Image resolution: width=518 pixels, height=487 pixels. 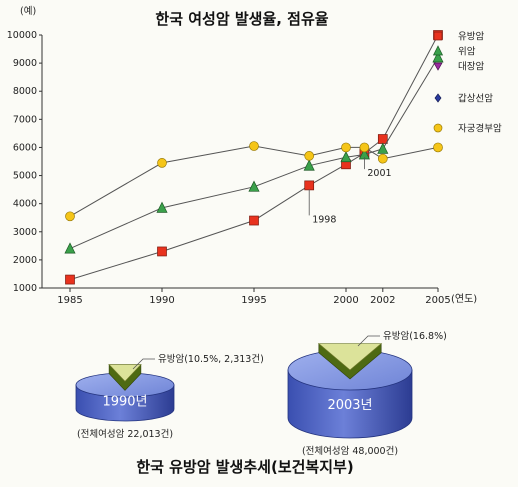 I want to click on y-tick-label: 6000, so click(x=25, y=147).